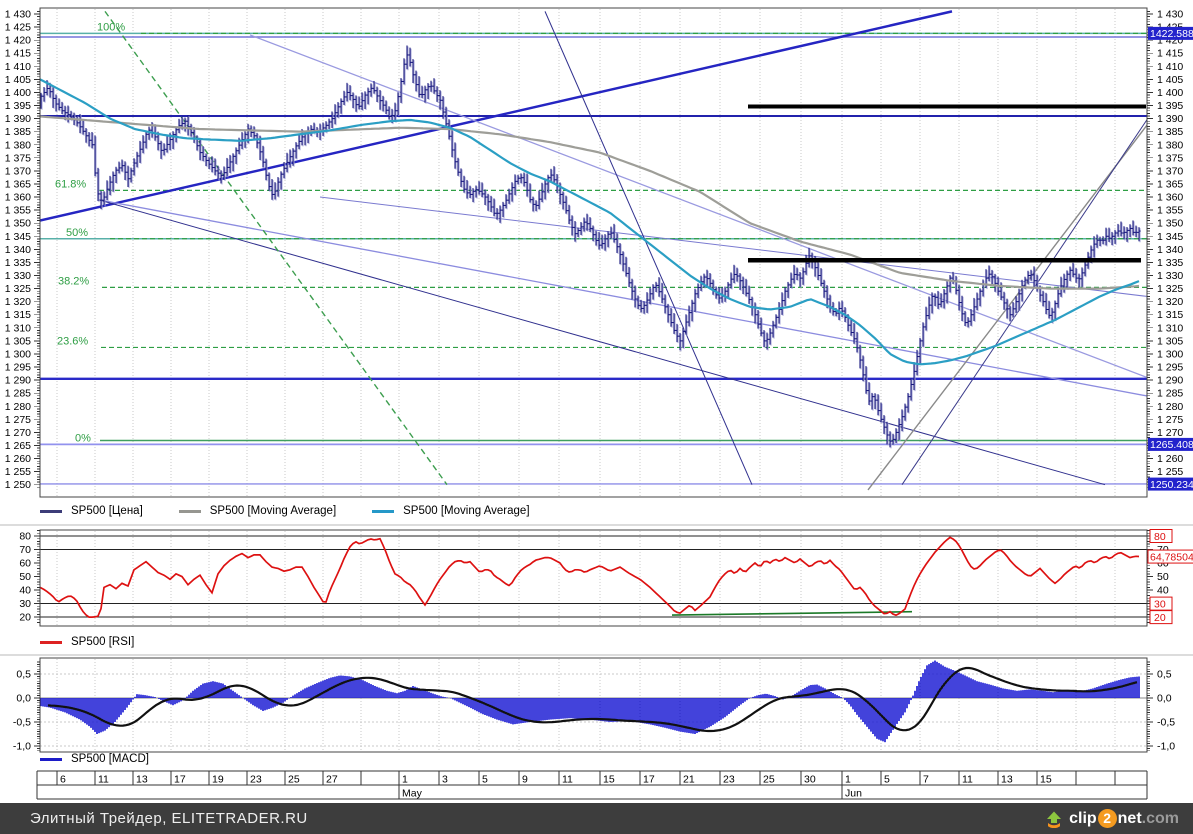 This screenshot has height=834, width=1193. Describe the element at coordinates (1170, 302) in the screenshot. I see `svg-text: 1 320` at that location.